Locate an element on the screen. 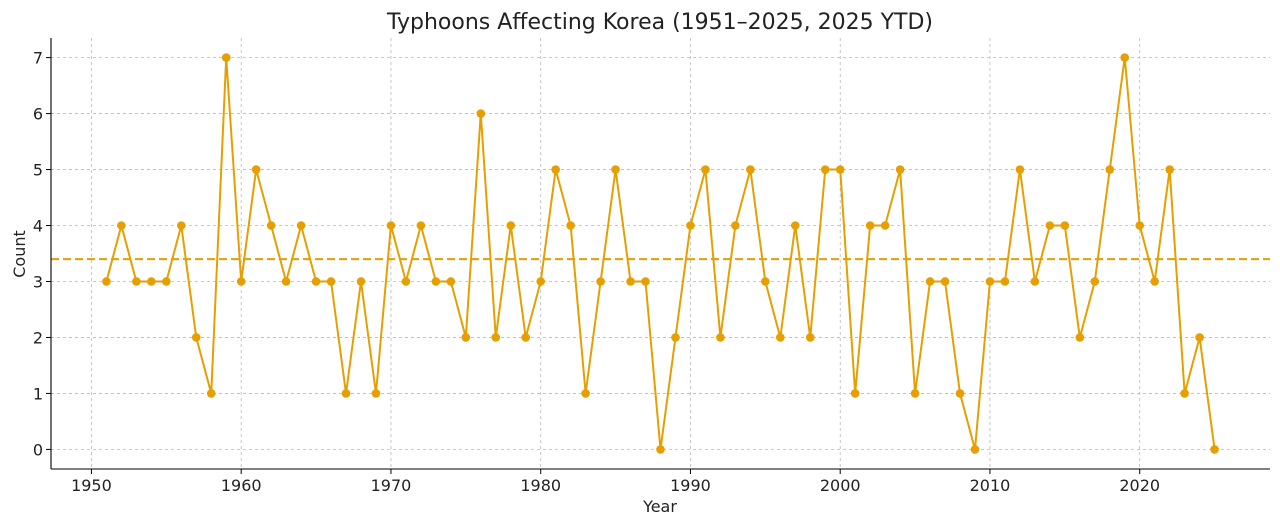 Image resolution: width=1280 pixels, height=527 pixels. y-tick-label: 2 is located at coordinates (38, 337).